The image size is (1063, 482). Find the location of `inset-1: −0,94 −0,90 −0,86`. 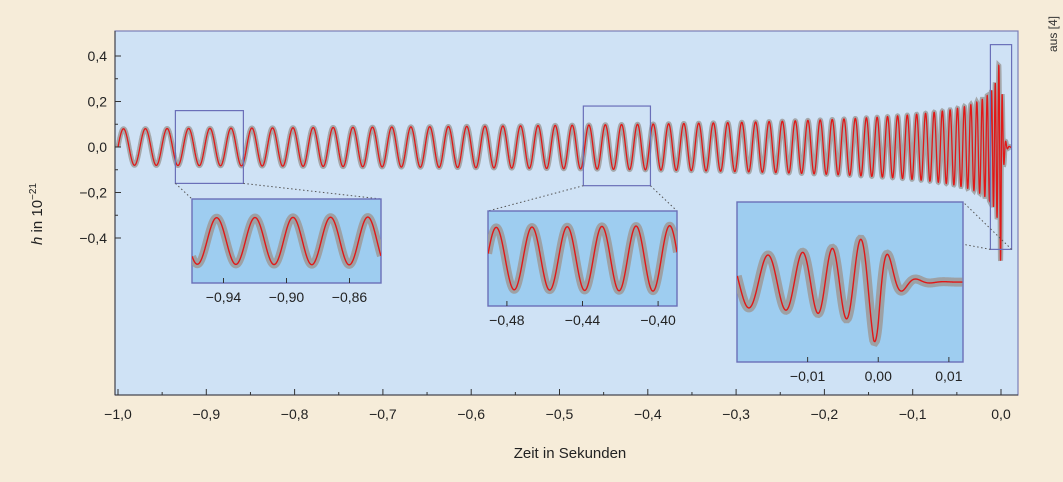

inset-1: −0,94 −0,90 −0,86 is located at coordinates (286, 251).